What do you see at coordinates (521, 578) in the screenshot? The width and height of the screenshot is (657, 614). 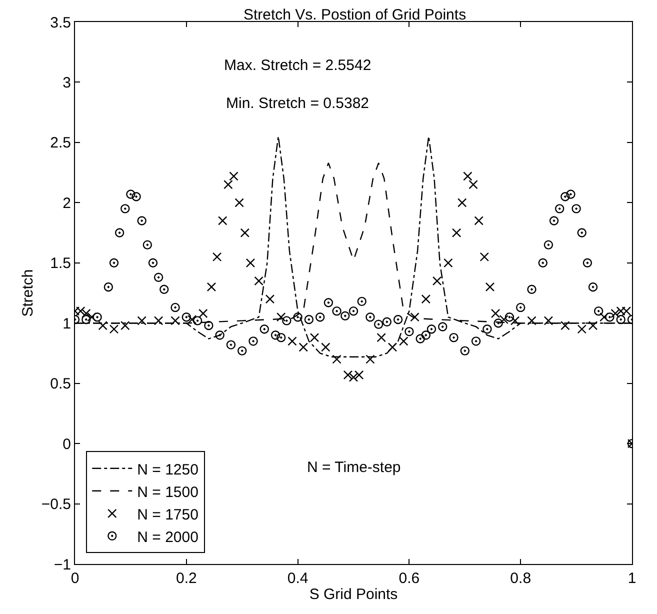 I see `x-tick-label: 0.8` at bounding box center [521, 578].